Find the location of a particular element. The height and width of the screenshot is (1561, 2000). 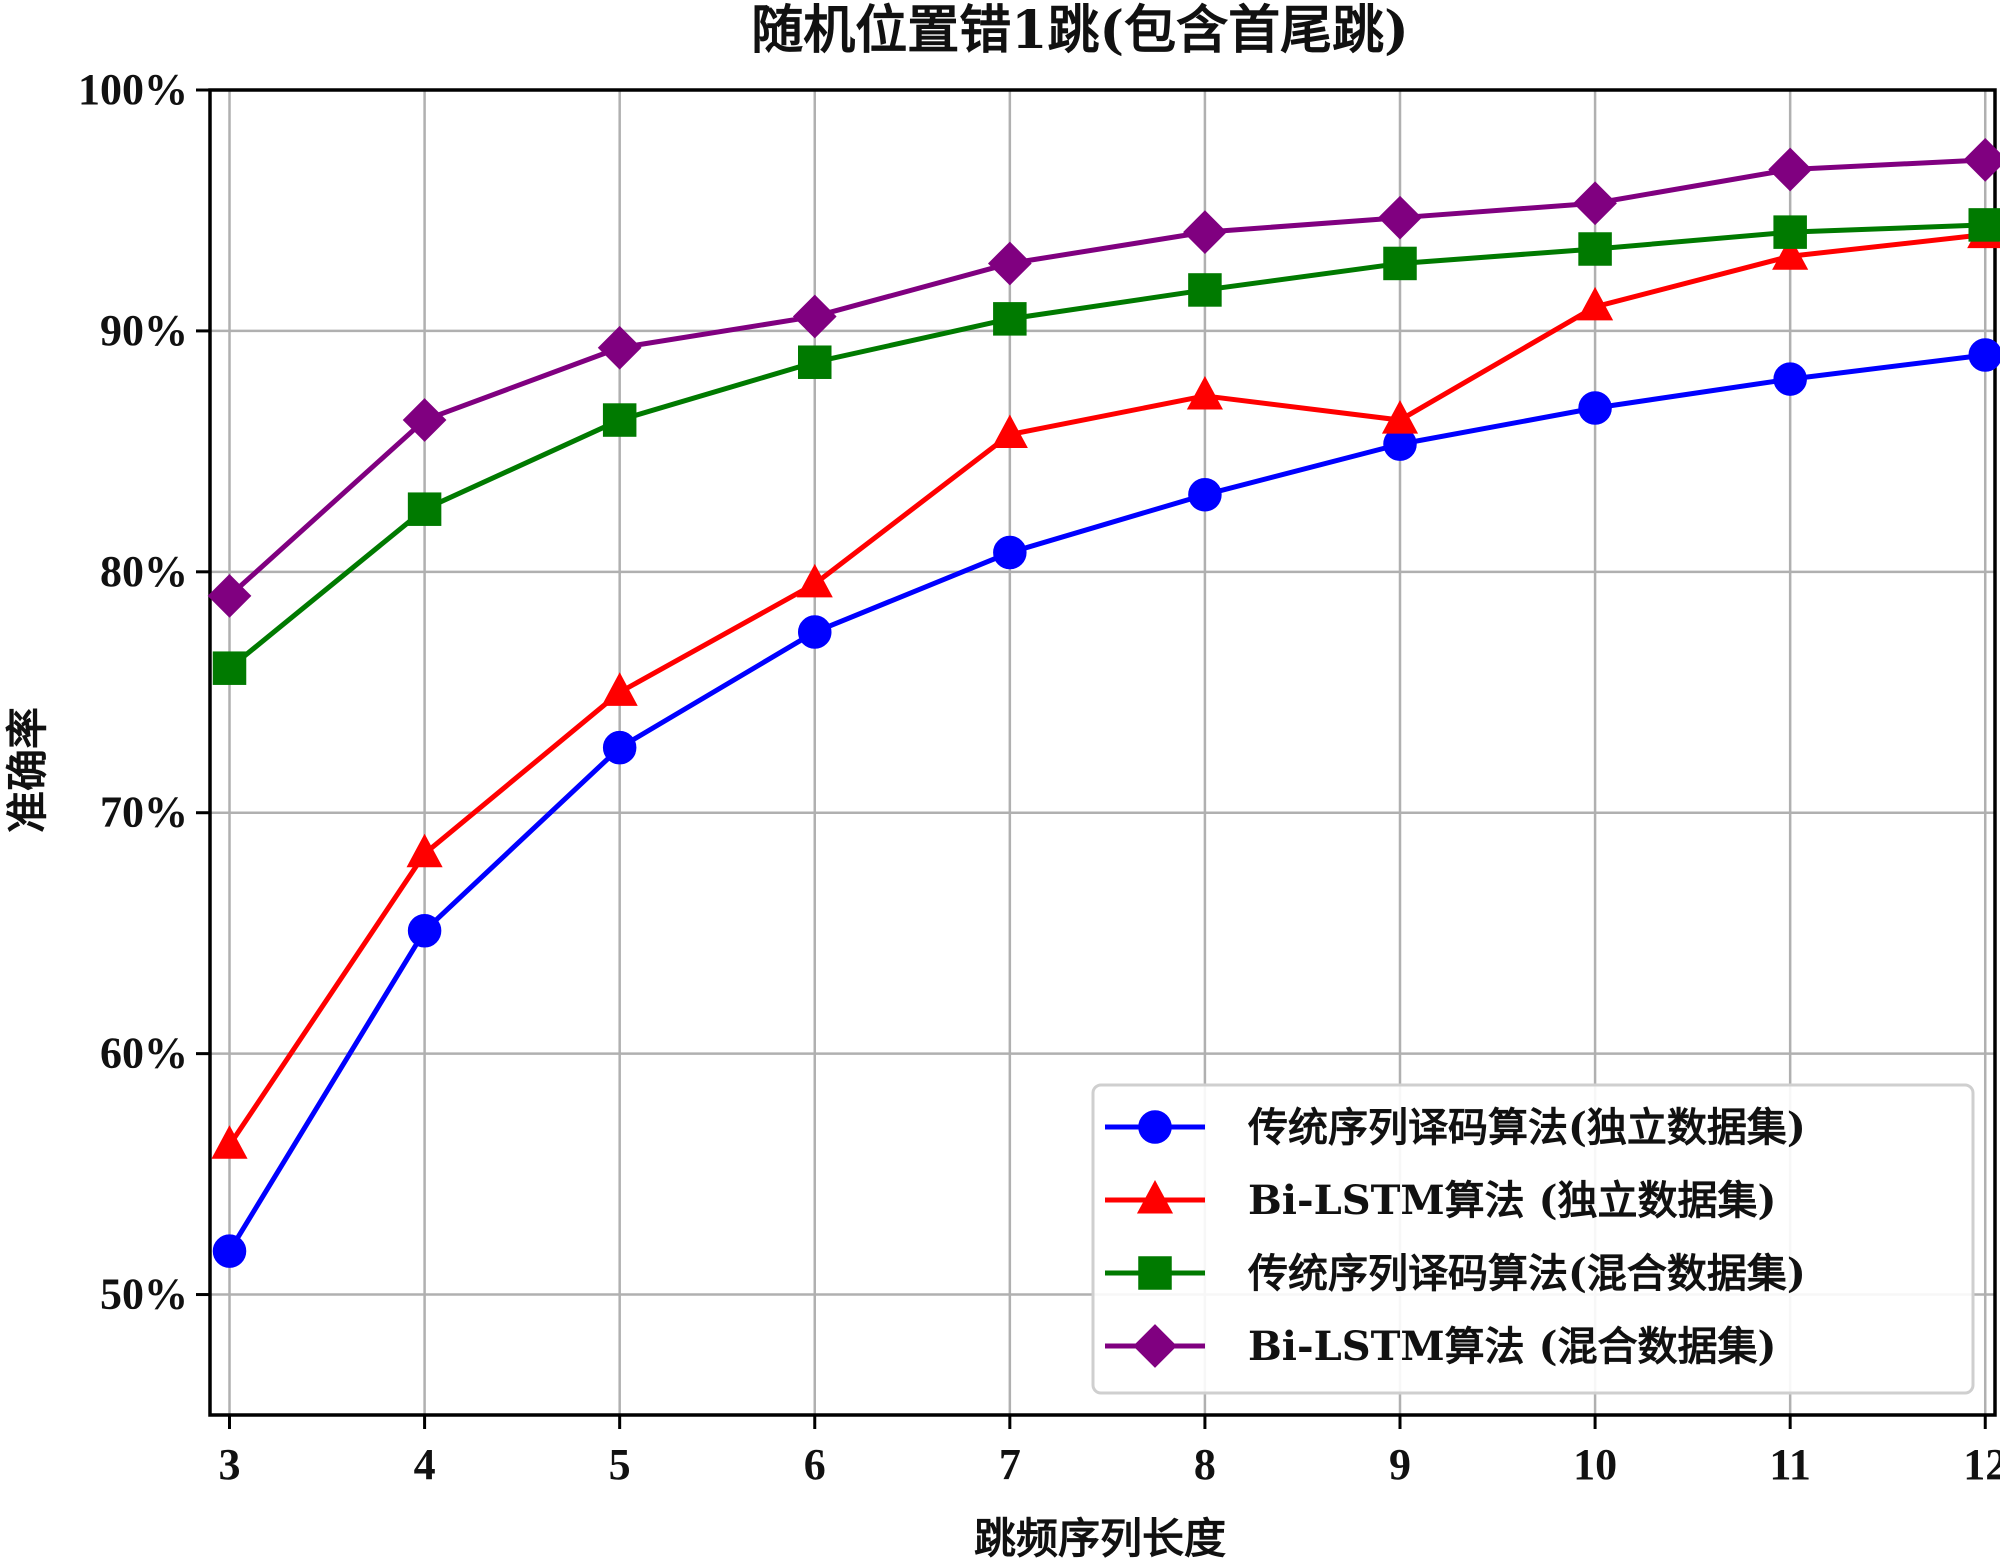

x-tick-label: 7 is located at coordinates (1010, 1464).